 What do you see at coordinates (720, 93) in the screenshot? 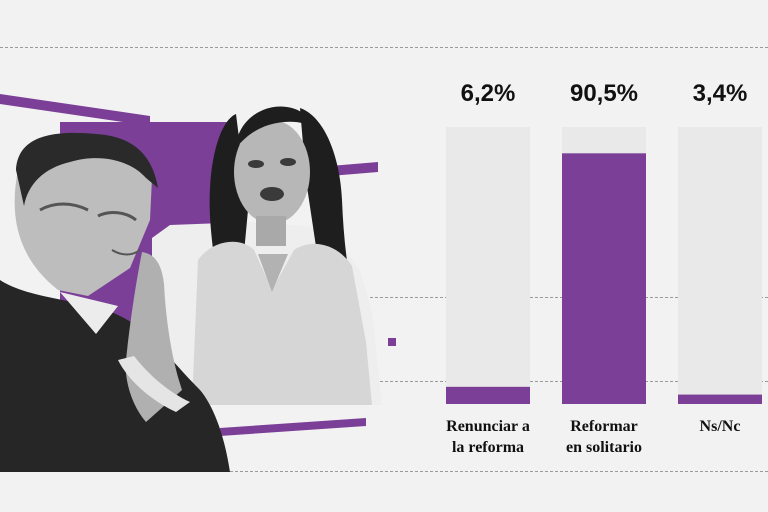
I see `value-label: 3,4%` at bounding box center [720, 93].